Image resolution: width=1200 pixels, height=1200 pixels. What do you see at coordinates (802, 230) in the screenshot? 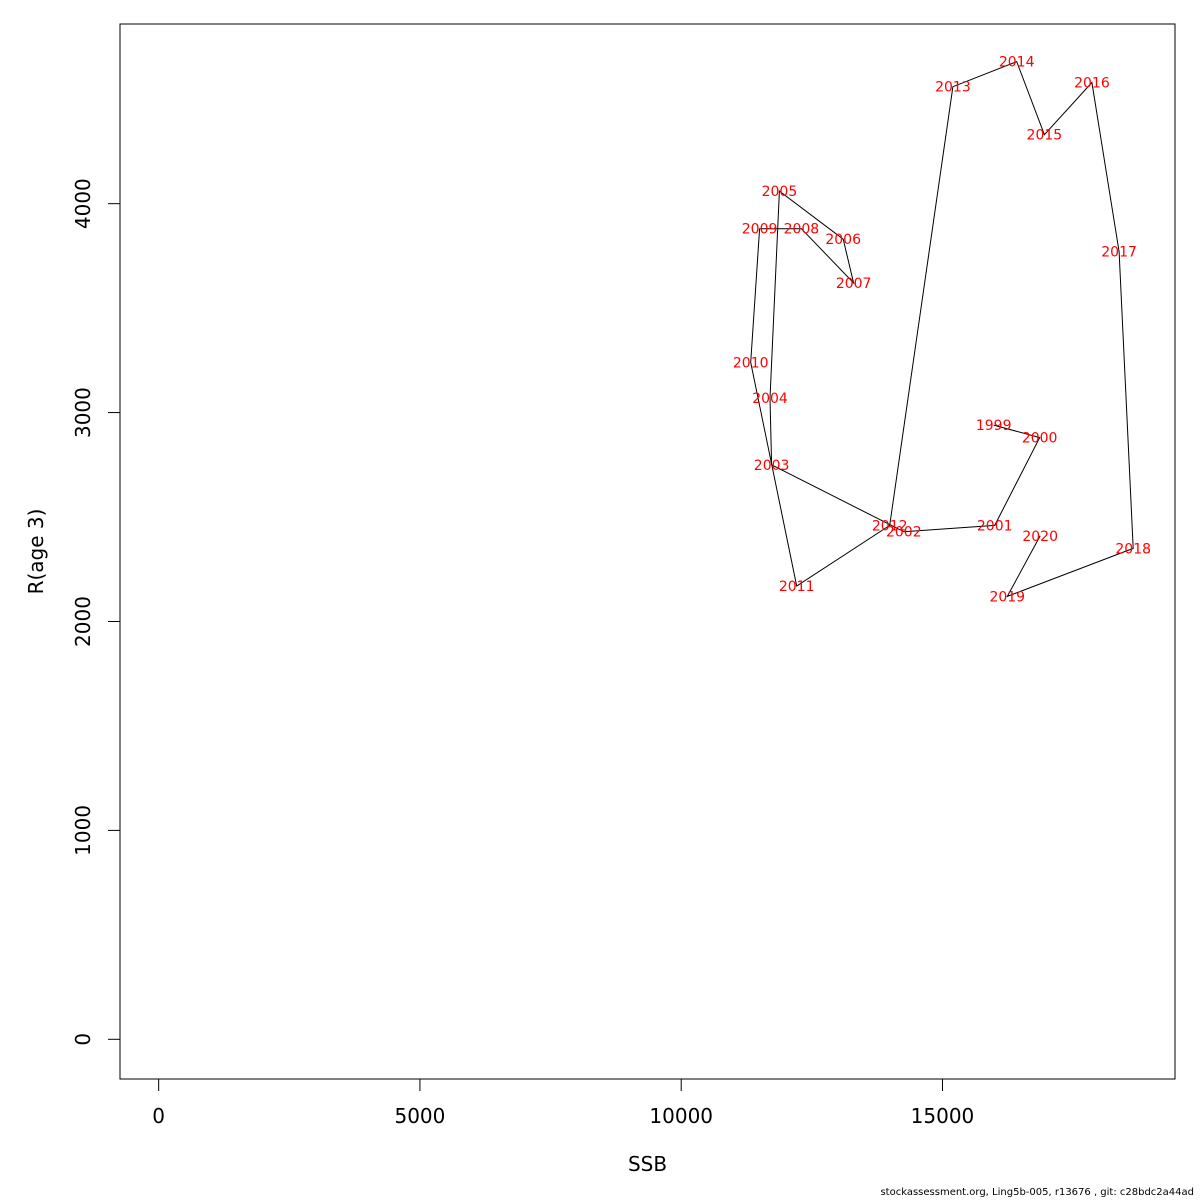
I see `point-label: 2008` at bounding box center [802, 230].